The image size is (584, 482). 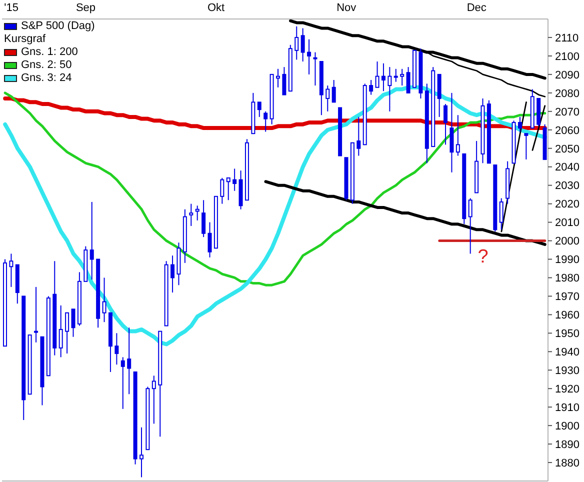 What do you see at coordinates (567, 408) in the screenshot?
I see `y-tick-label: 1910` at bounding box center [567, 408].